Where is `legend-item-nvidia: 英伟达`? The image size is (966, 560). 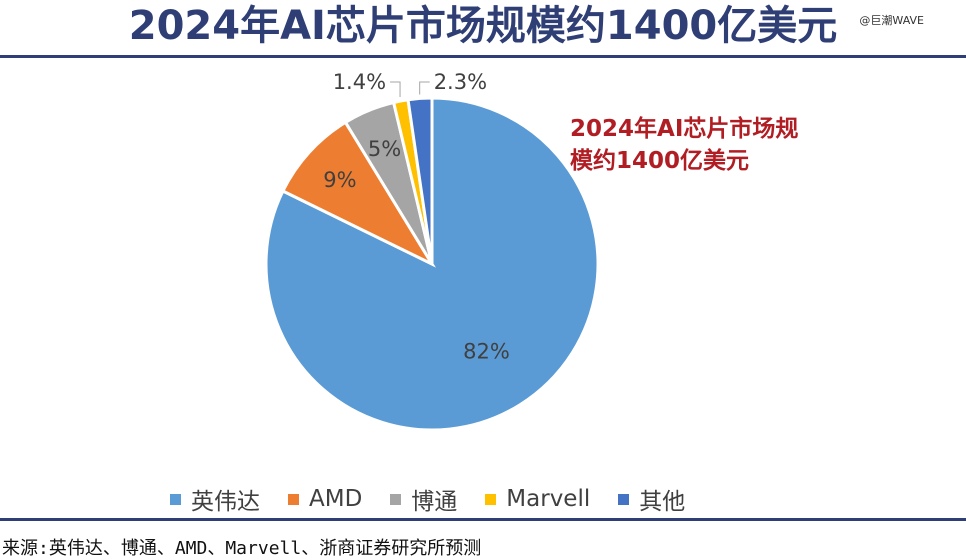 legend-item-nvidia: 英伟达 is located at coordinates (215, 499).